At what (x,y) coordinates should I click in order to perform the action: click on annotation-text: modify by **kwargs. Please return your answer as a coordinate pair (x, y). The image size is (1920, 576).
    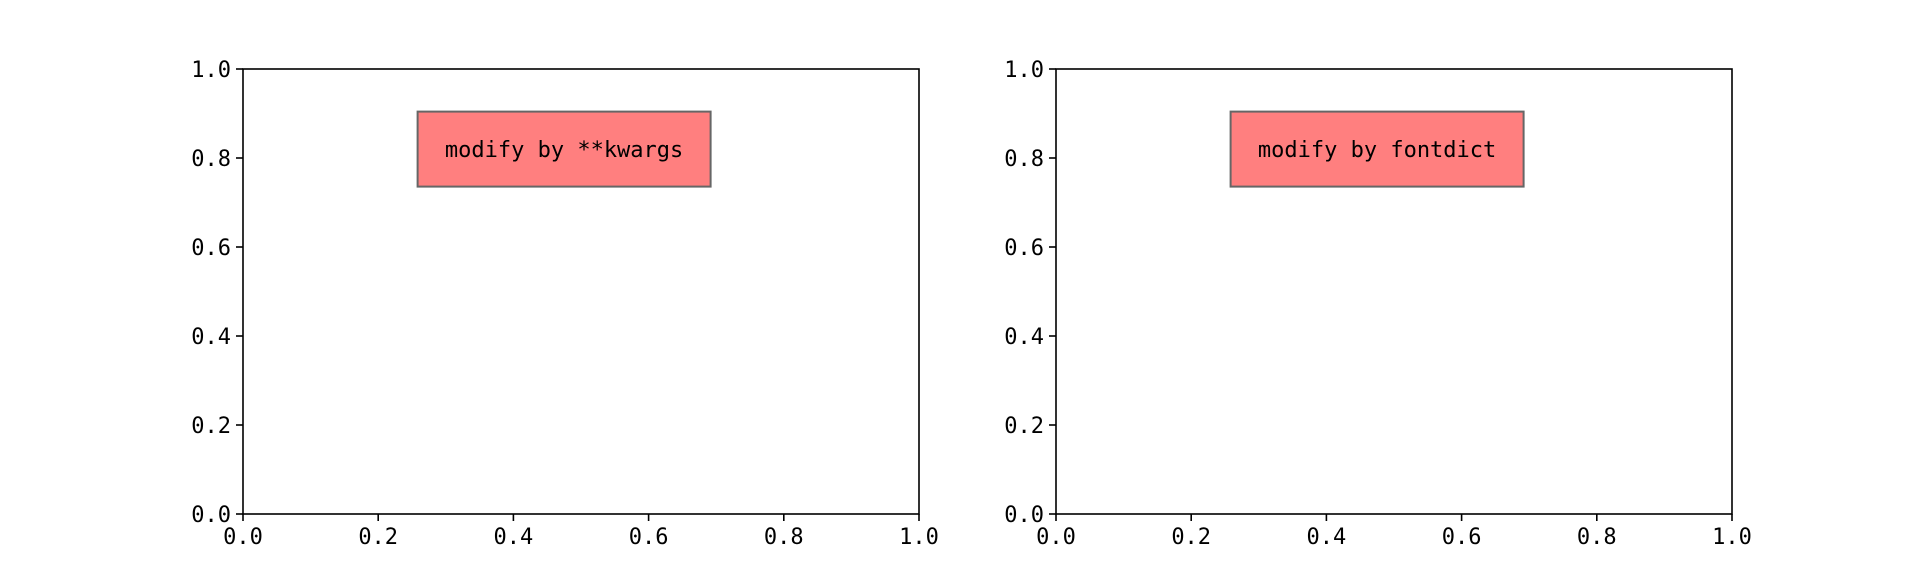
    Looking at the image, I should click on (564, 150).